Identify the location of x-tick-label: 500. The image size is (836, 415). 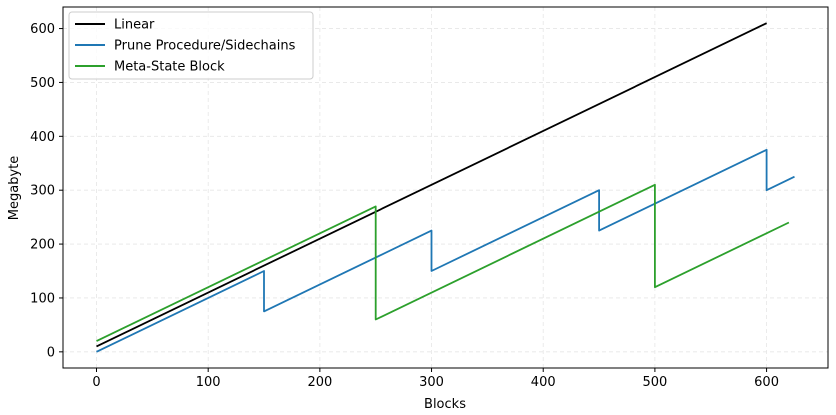
(654, 382).